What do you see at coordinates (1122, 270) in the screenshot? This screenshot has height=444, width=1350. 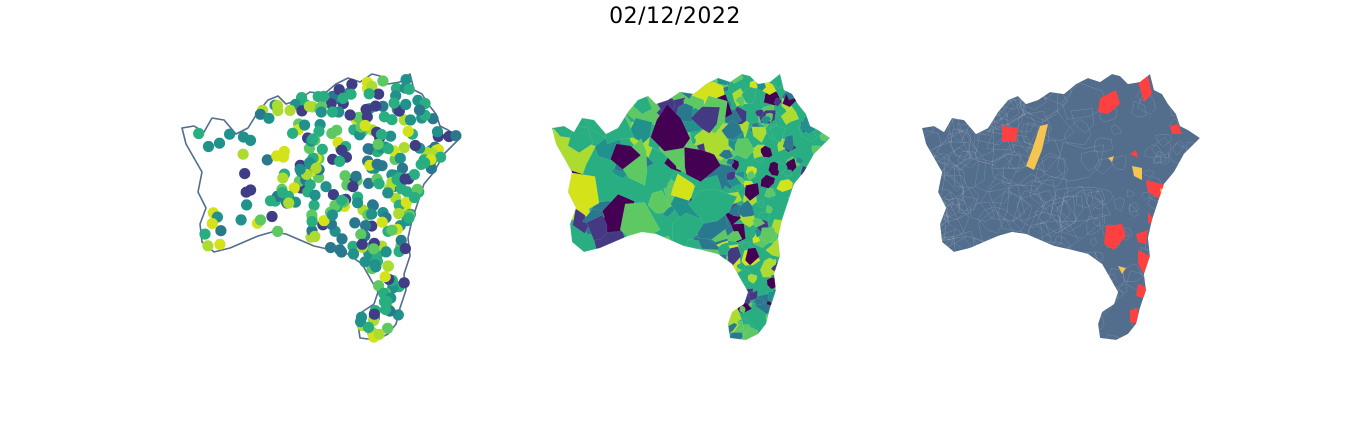 I see `highlighted-municipality-yellow` at bounding box center [1122, 270].